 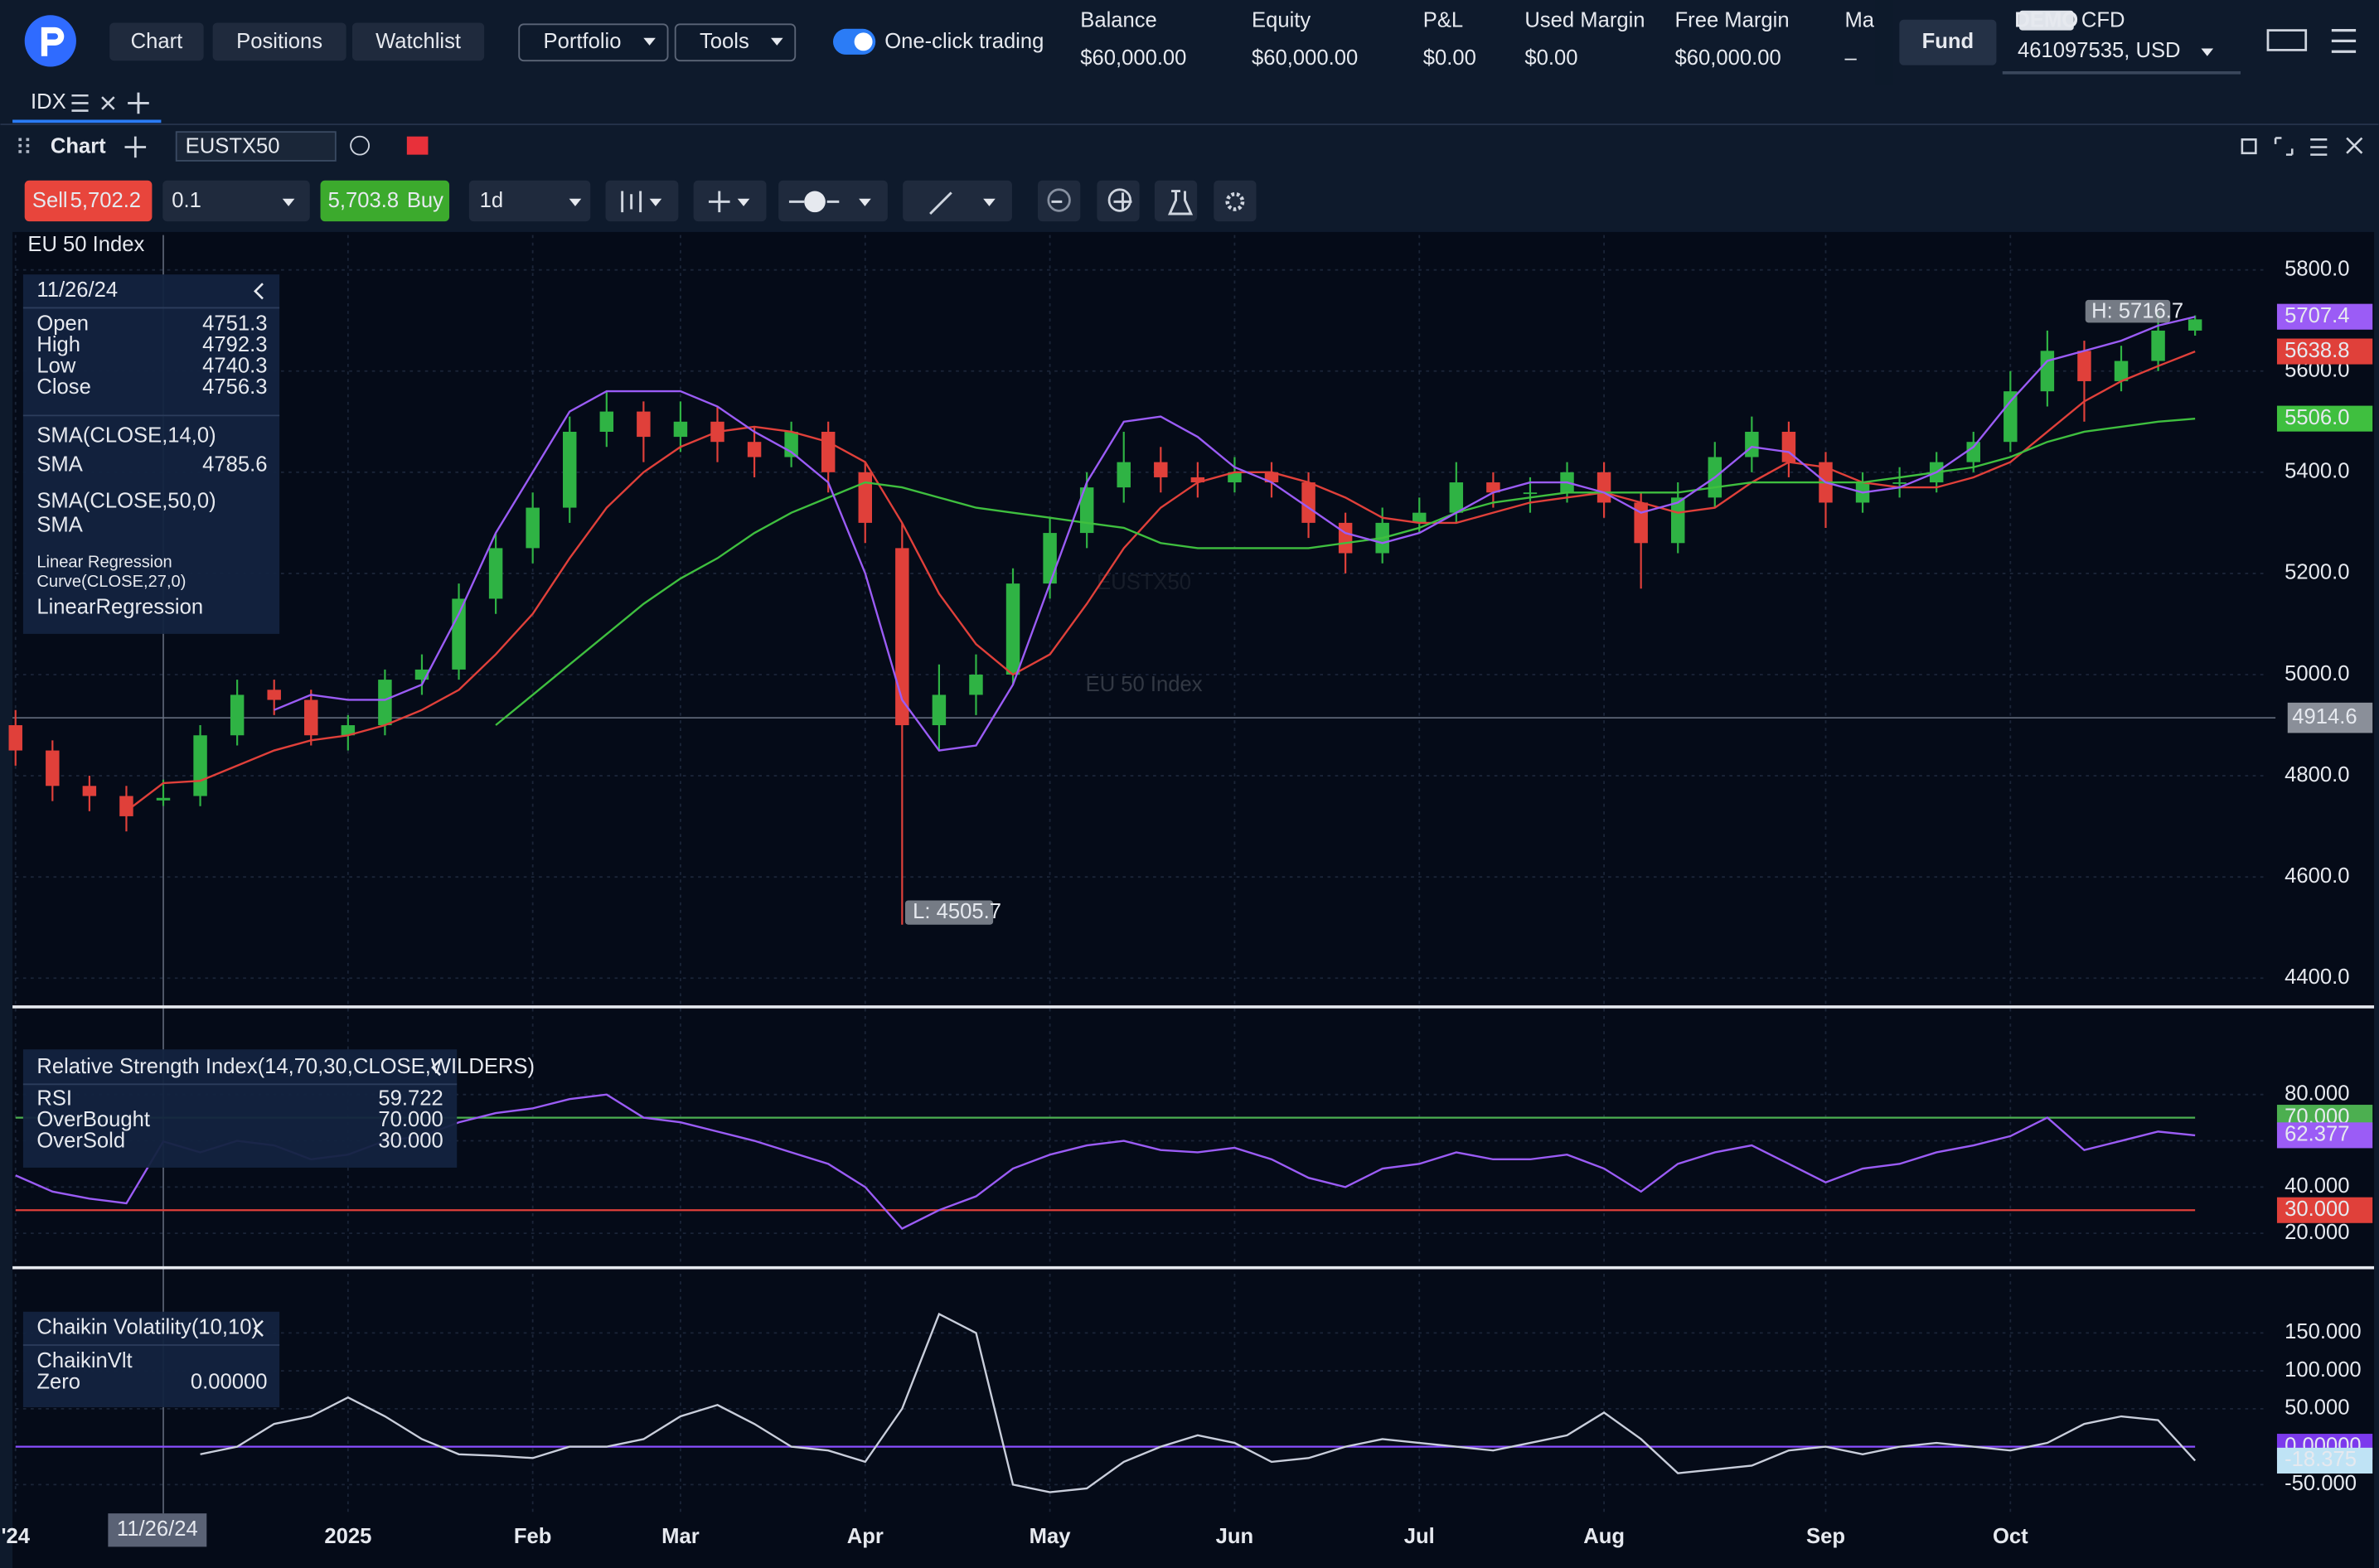 I want to click on symbol-input, so click(x=256, y=146).